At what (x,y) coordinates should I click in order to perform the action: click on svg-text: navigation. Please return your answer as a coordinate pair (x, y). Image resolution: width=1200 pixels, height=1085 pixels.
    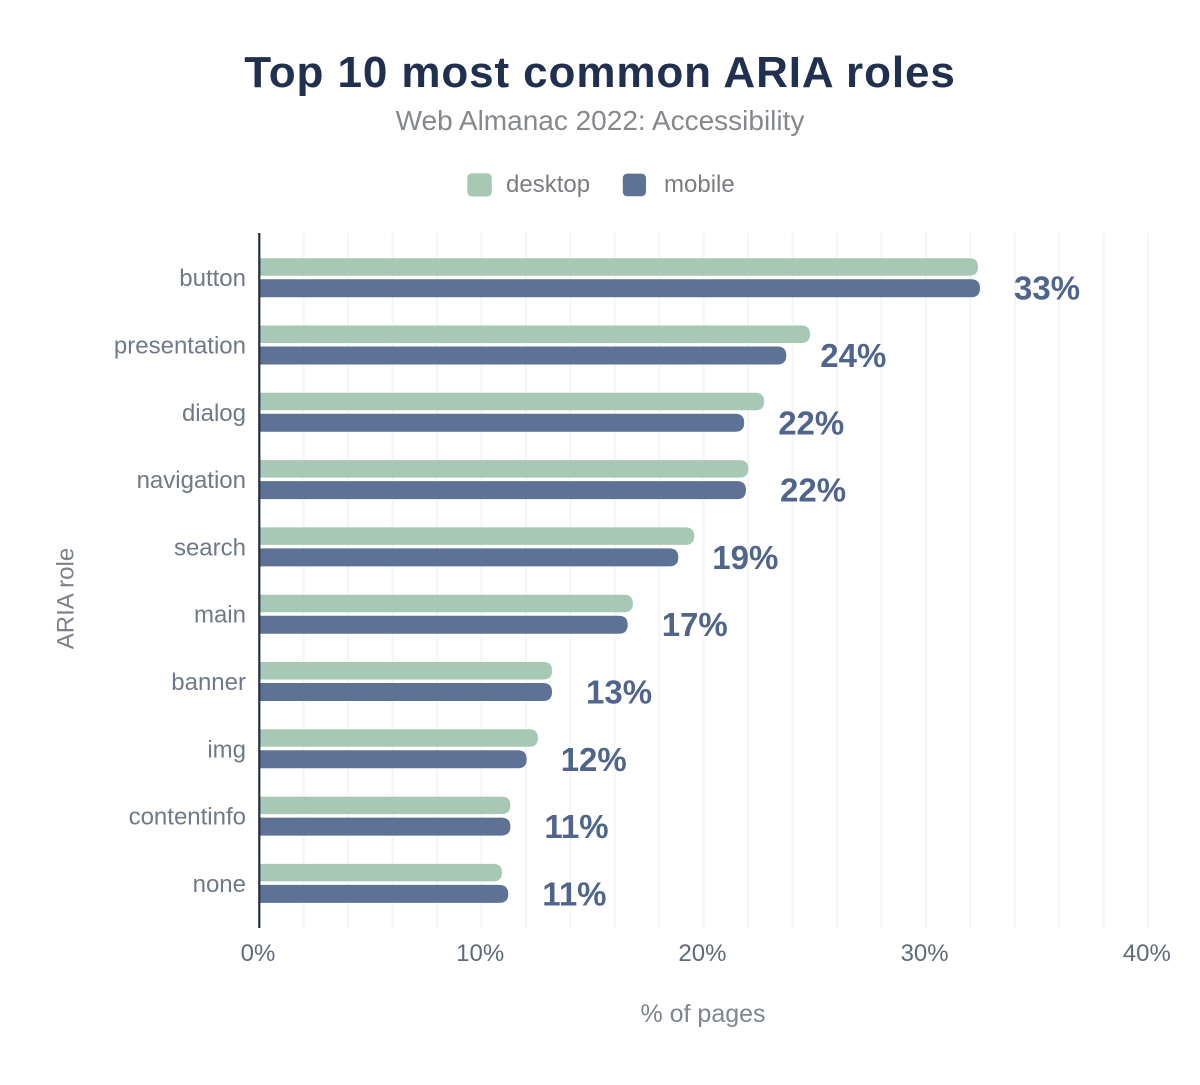
    Looking at the image, I should click on (191, 480).